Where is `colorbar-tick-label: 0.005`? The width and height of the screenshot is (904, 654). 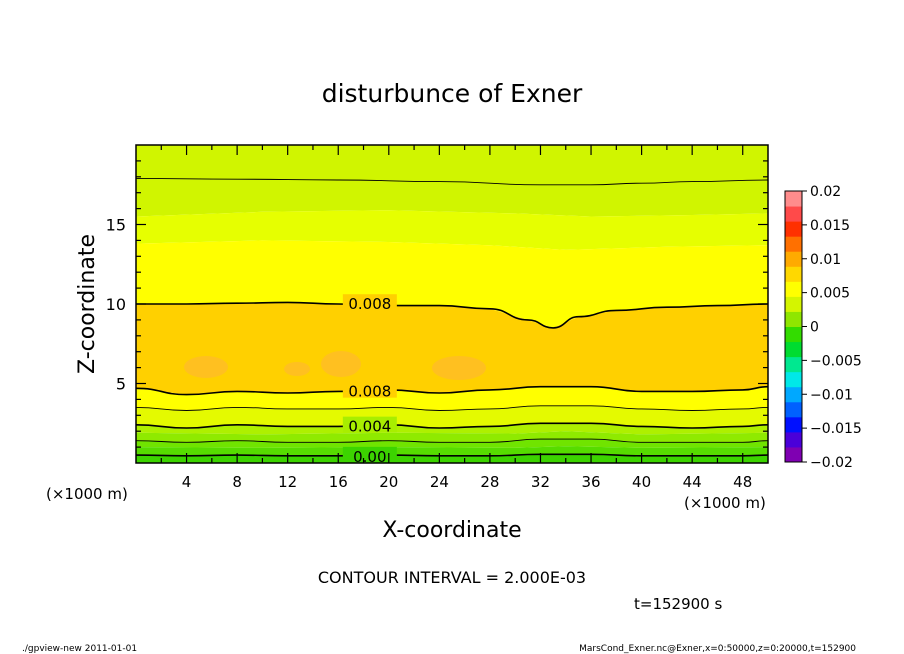 colorbar-tick-label: 0.005 is located at coordinates (830, 294).